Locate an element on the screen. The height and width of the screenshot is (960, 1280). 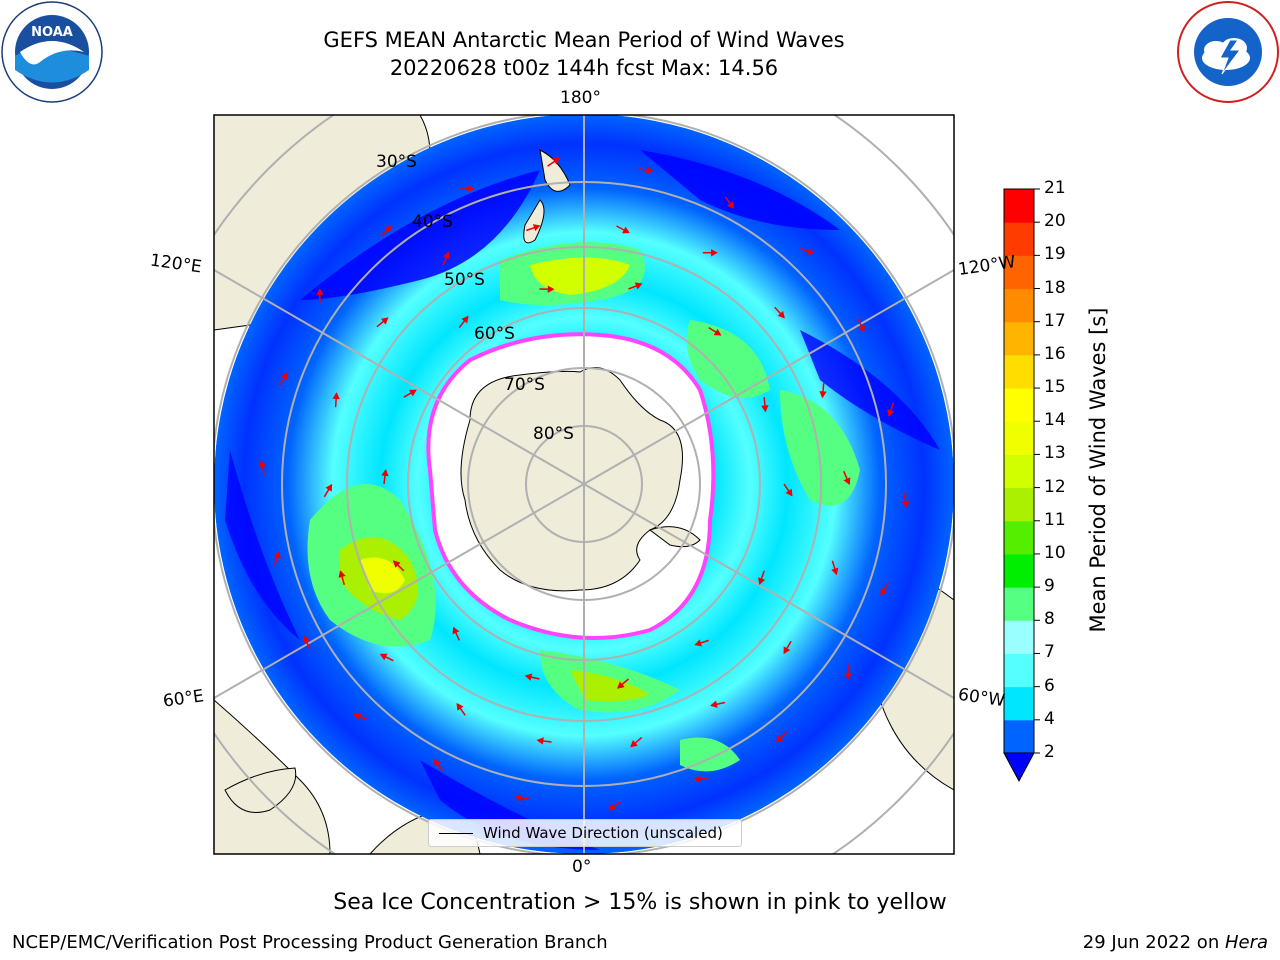
colorbar-tick-label: 10 is located at coordinates (1055, 552).